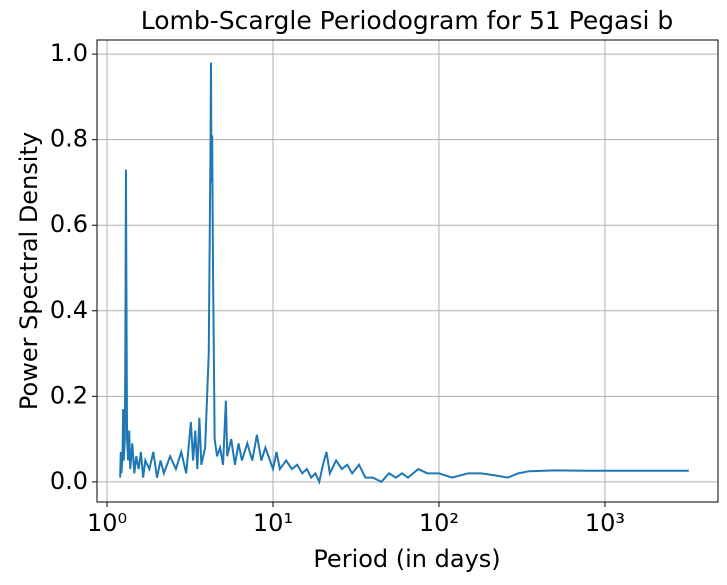 The width and height of the screenshot is (727, 585). Describe the element at coordinates (69, 224) in the screenshot. I see `y-tick-label: 0.6` at that location.